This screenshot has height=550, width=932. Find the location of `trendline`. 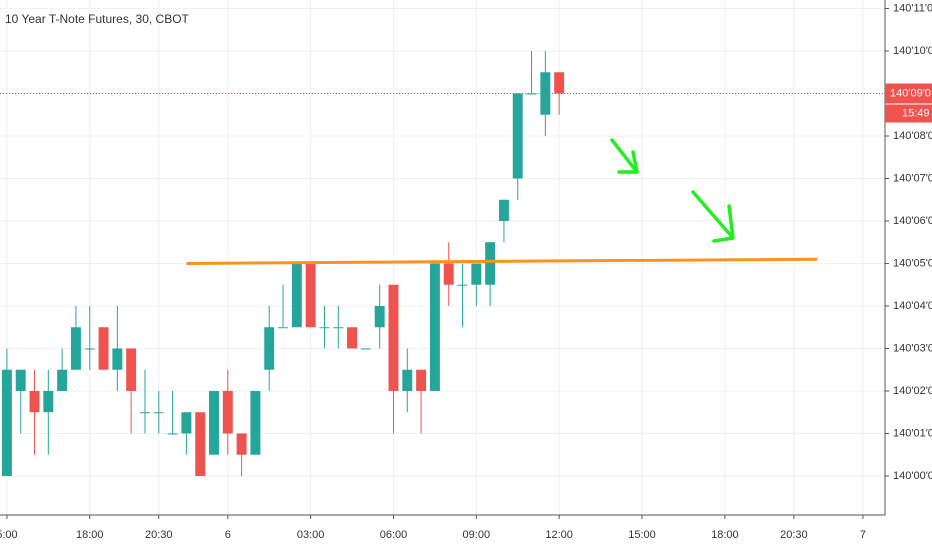

trendline is located at coordinates (502, 261).